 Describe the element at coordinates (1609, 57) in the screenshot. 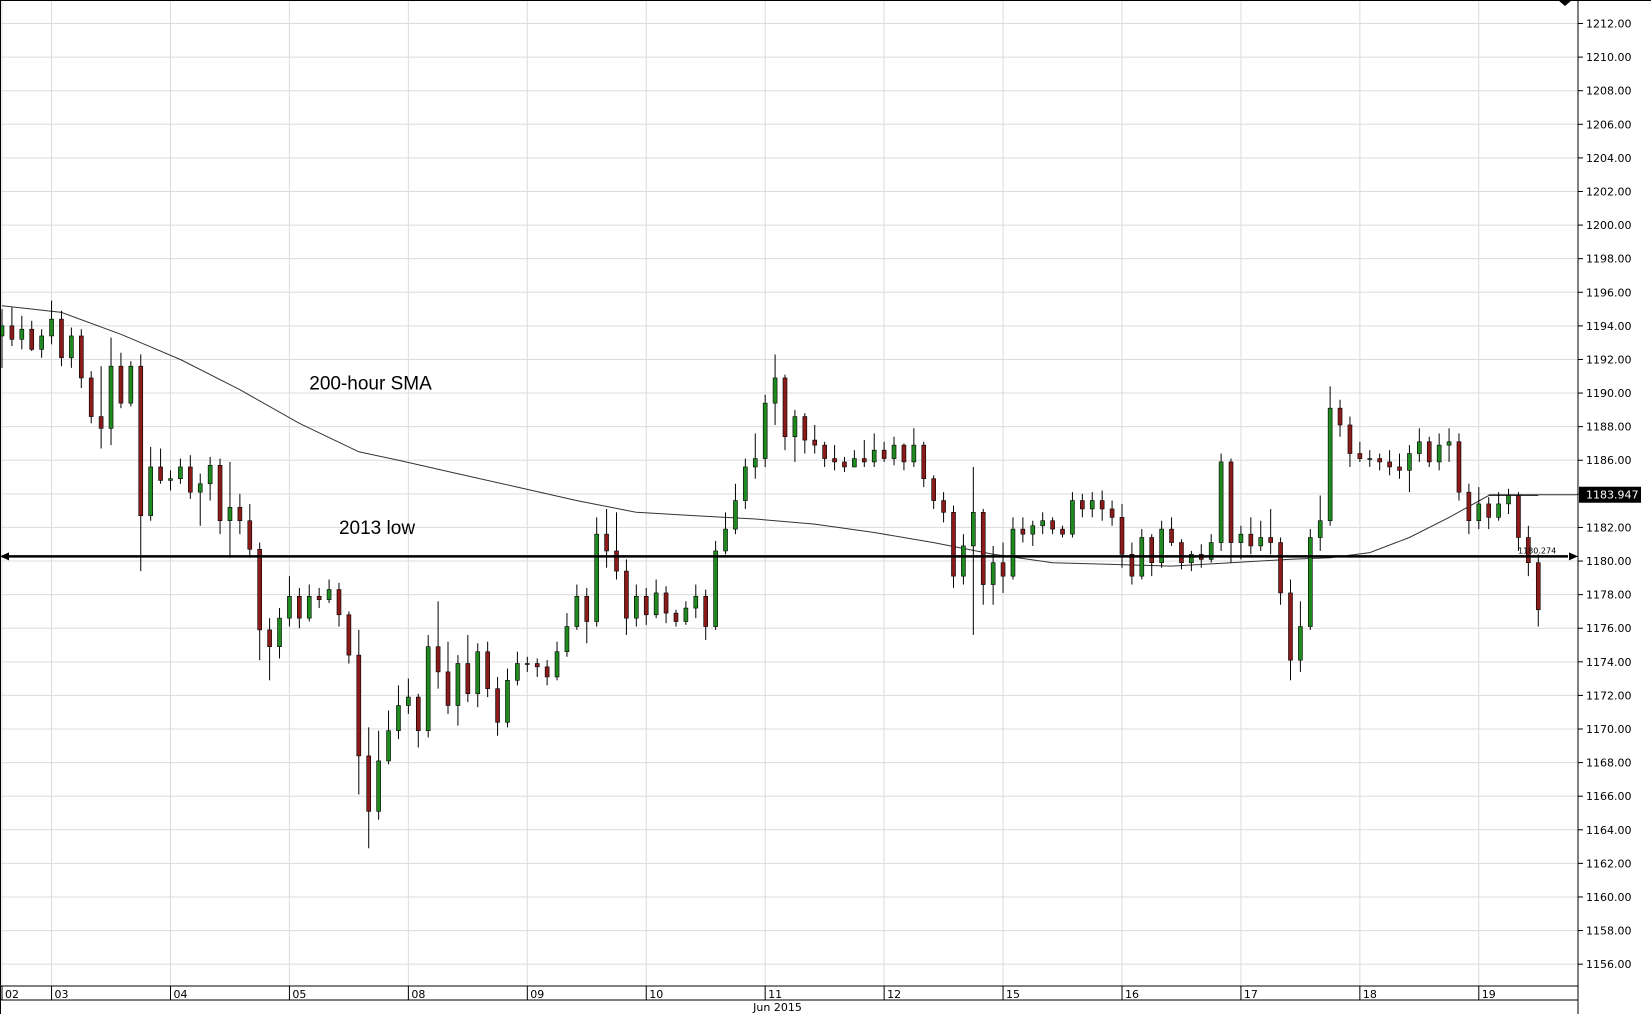

I see `y-tick-label: 1210.00` at that location.